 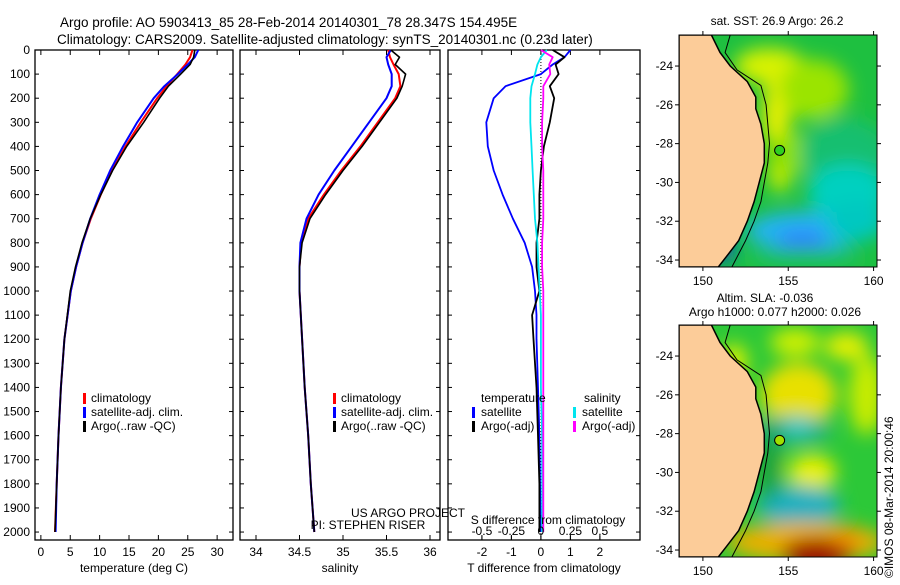 What do you see at coordinates (722, 441) in the screenshot?
I see `land` at bounding box center [722, 441].